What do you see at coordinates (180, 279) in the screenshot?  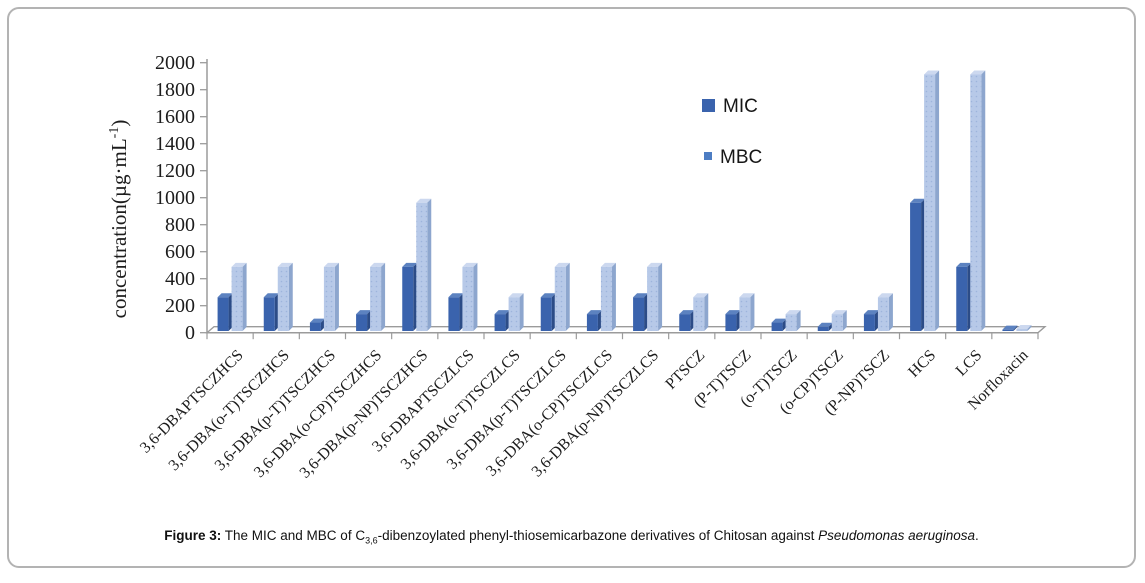 I see `y-tick-label: 400` at bounding box center [180, 279].